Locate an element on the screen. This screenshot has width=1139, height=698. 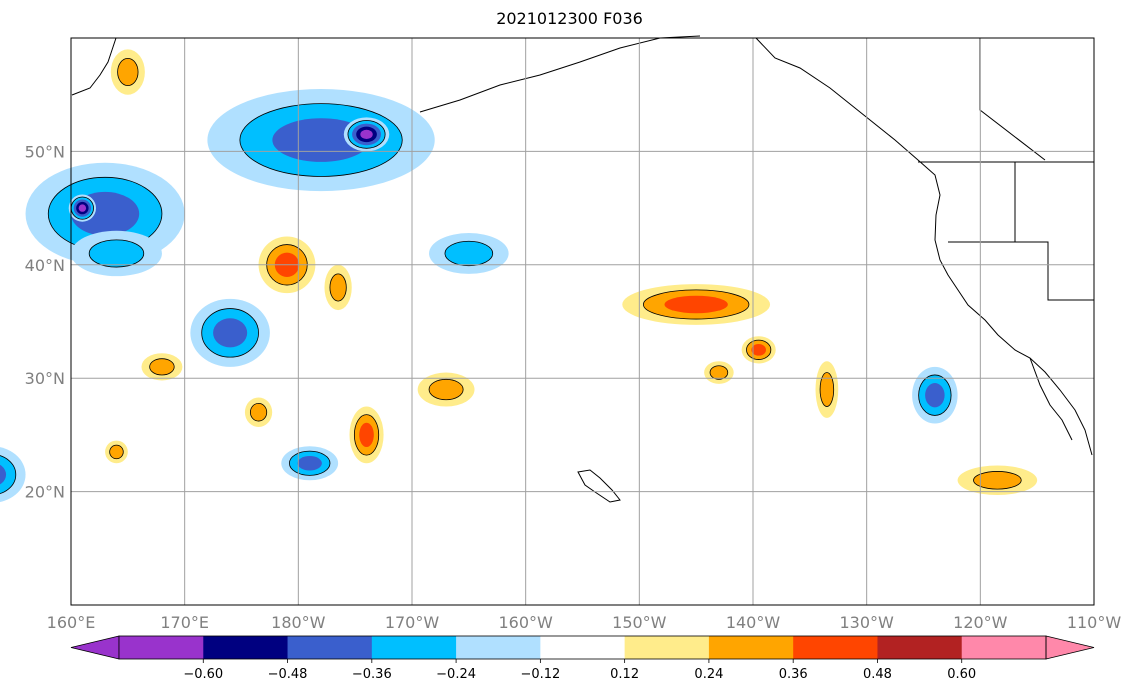
lon-tick-label: 170°E is located at coordinates (184, 622).